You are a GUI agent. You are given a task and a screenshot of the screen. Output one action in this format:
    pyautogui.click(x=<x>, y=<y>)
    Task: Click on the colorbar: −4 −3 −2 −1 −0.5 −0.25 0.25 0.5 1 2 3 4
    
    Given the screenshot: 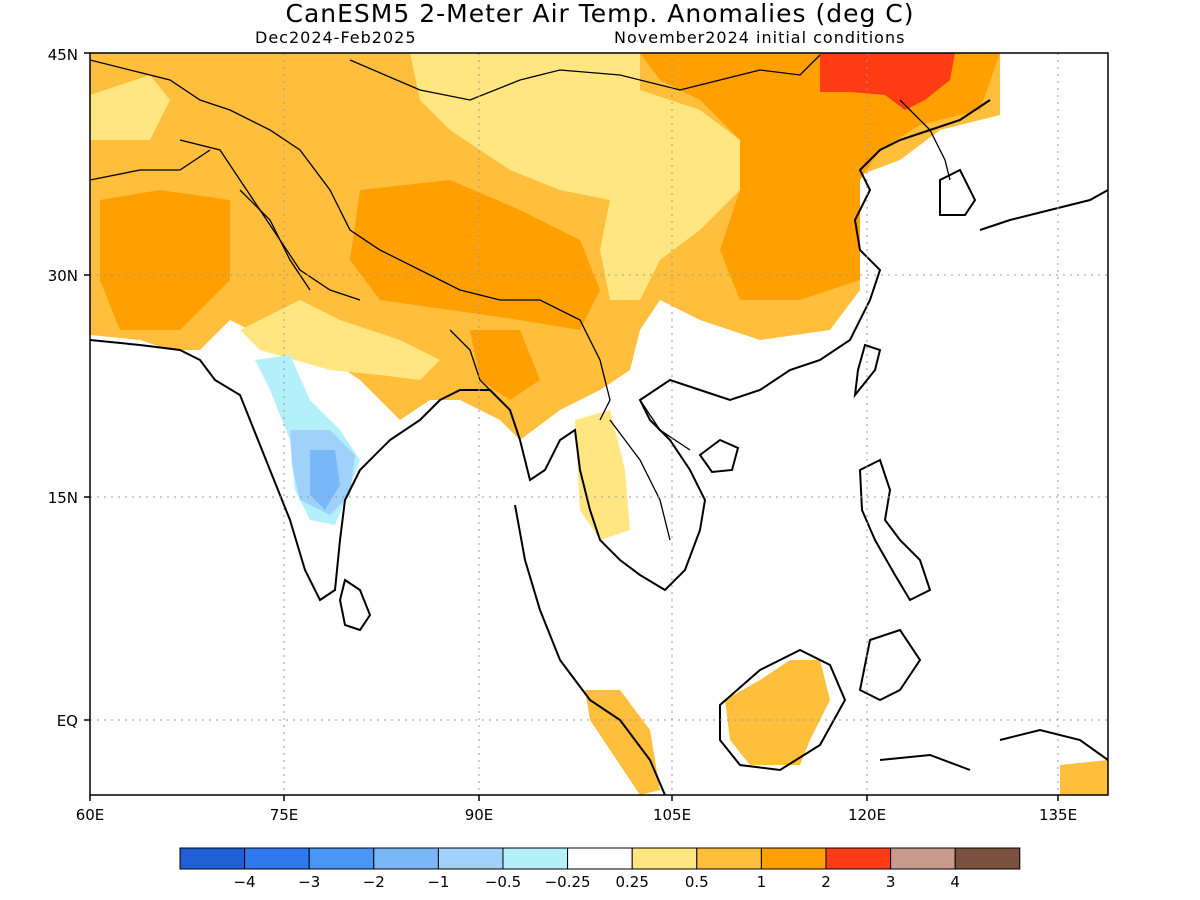 What is the action you would take?
    pyautogui.click(x=600, y=869)
    